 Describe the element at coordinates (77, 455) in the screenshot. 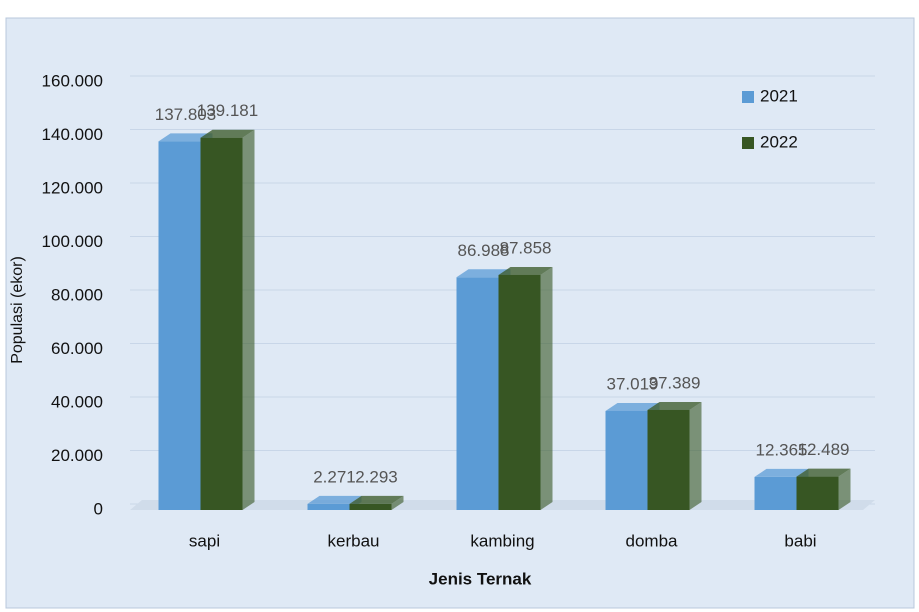

I see `y-tick-label: 20.000` at that location.